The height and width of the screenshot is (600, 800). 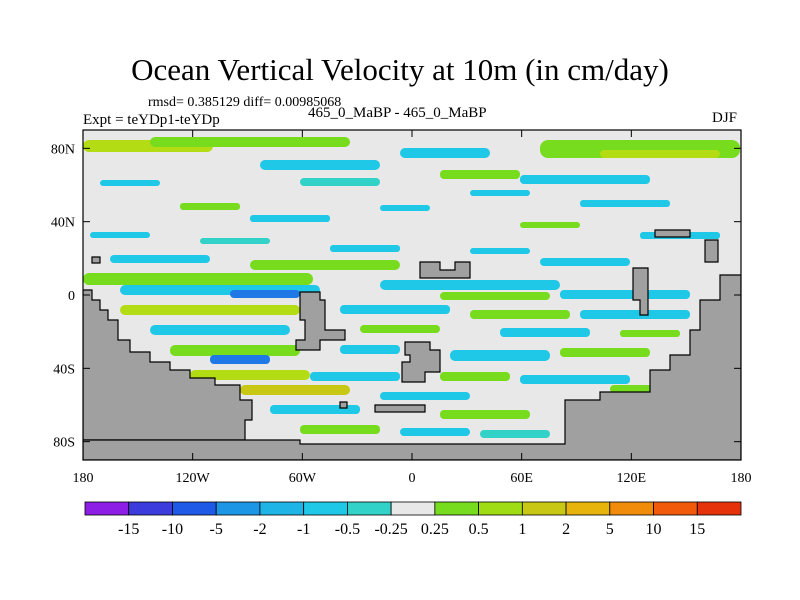 I want to click on colorbar-label: -5, so click(x=216, y=529).